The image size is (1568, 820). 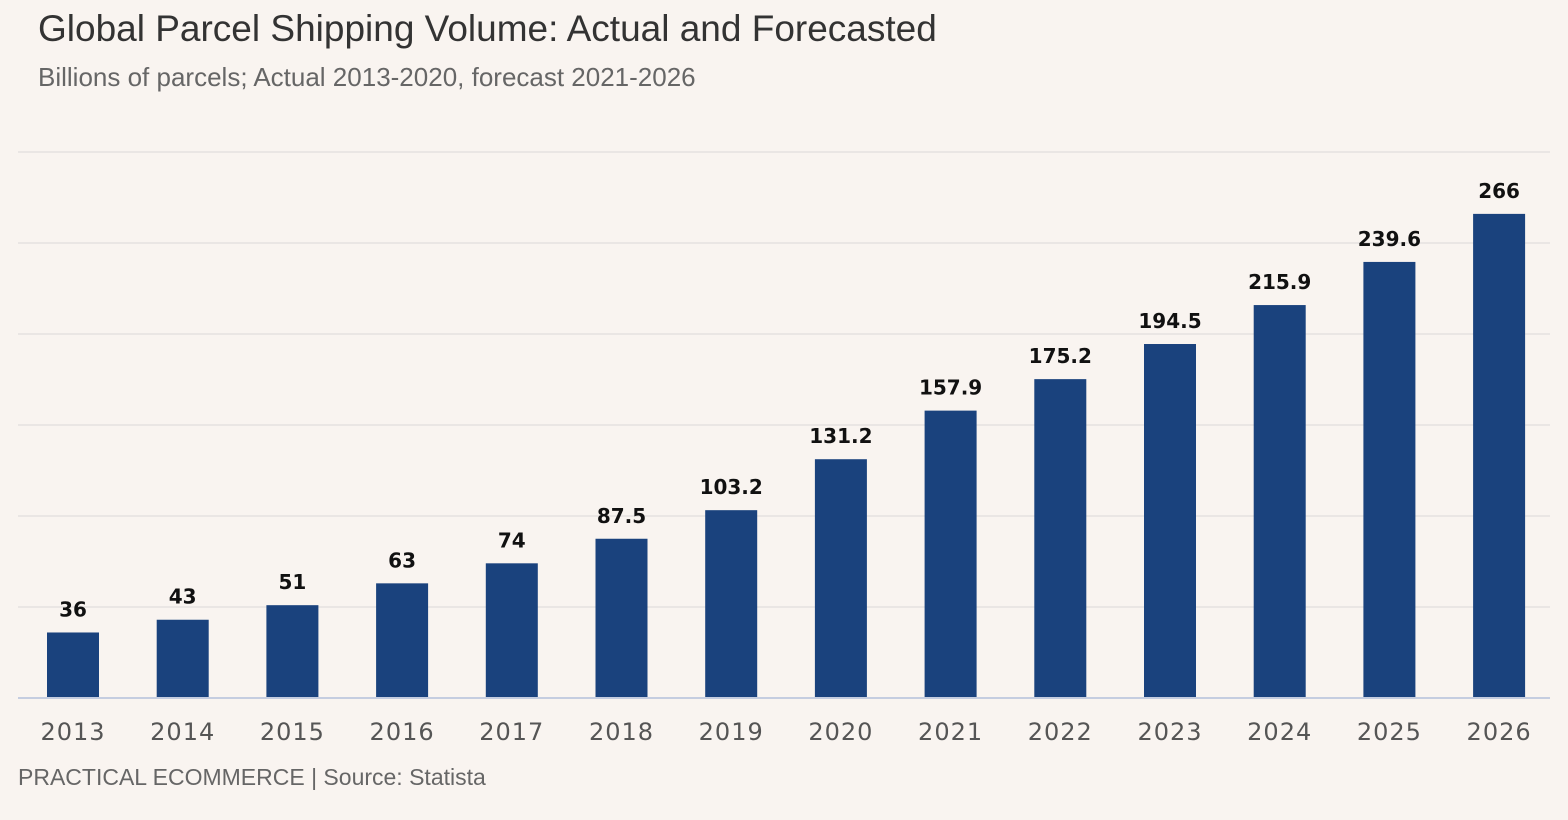 What do you see at coordinates (621, 732) in the screenshot?
I see `x-tick-2018: 2018` at bounding box center [621, 732].